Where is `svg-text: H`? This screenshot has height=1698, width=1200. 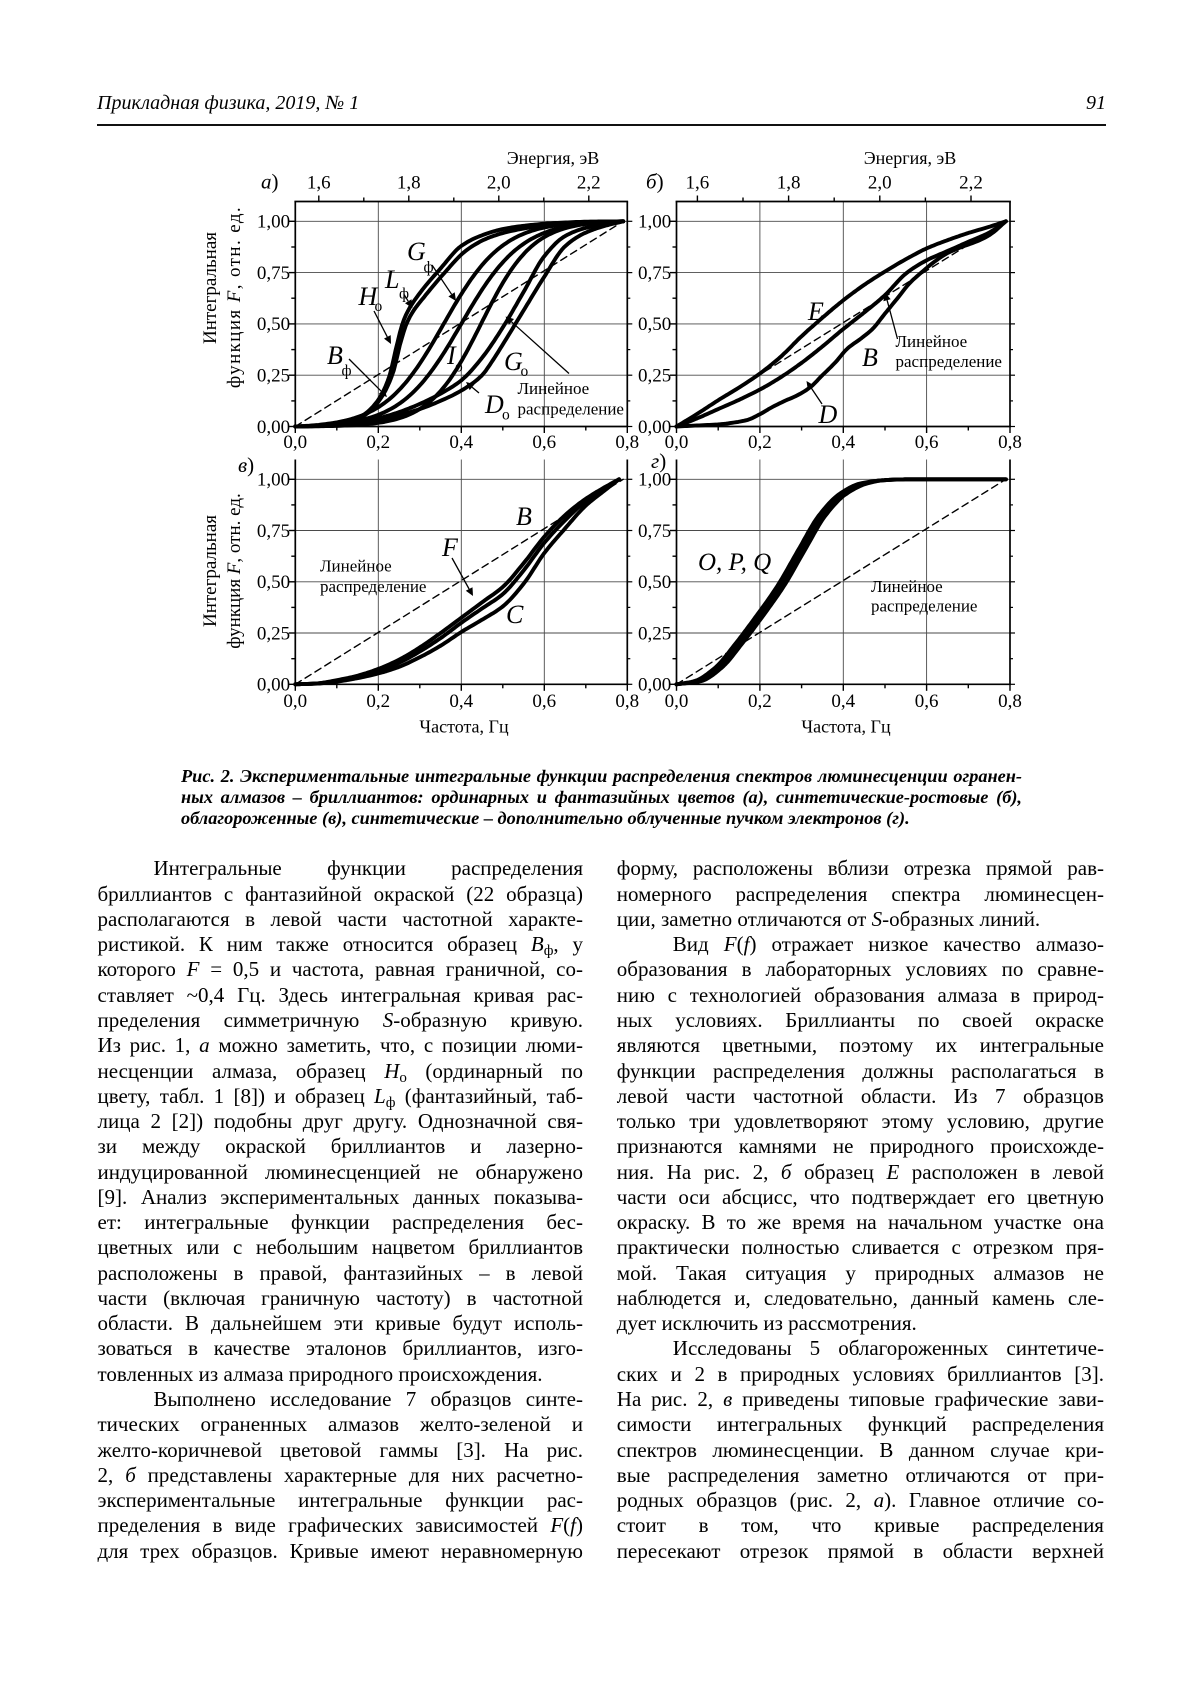
svg-text: H is located at coordinates (368, 296).